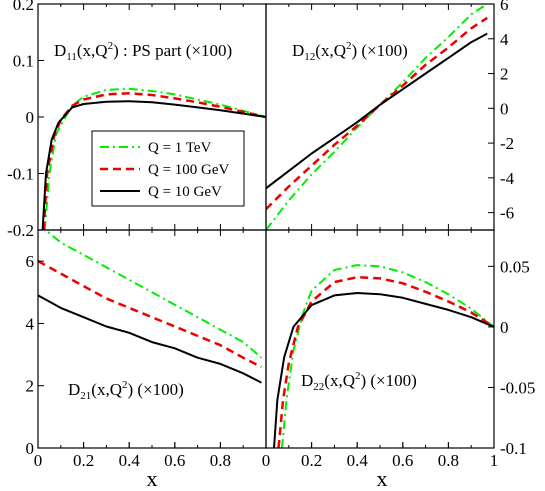 This screenshot has width=545, height=491. I want to click on series-line-d21-10gev, so click(150, 339).